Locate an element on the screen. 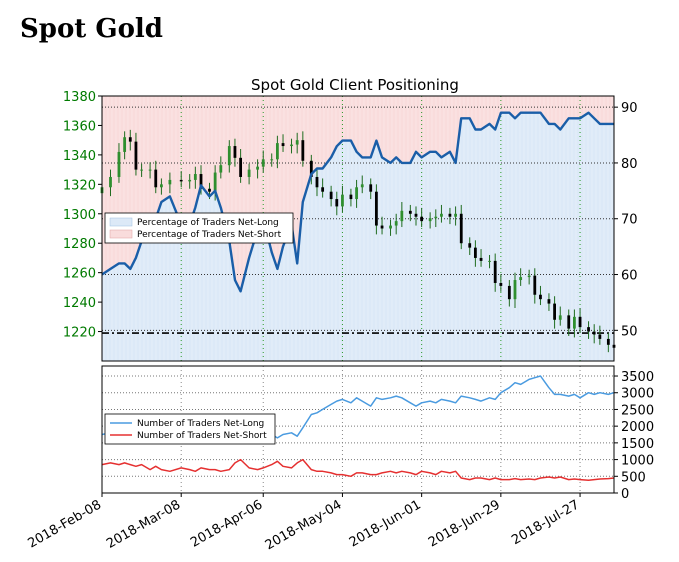  count-axis-tick-label: 0 is located at coordinates (625, 494).